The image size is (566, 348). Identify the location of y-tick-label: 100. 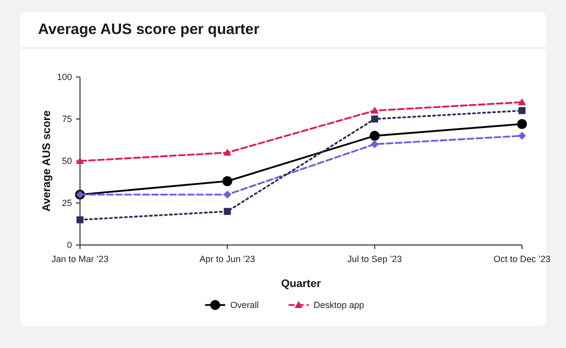
(64, 77).